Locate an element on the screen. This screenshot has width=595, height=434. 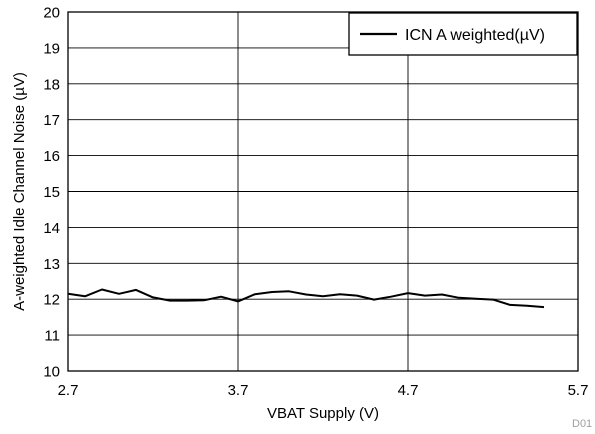
y-tick-label: 15 is located at coordinates (51, 192).